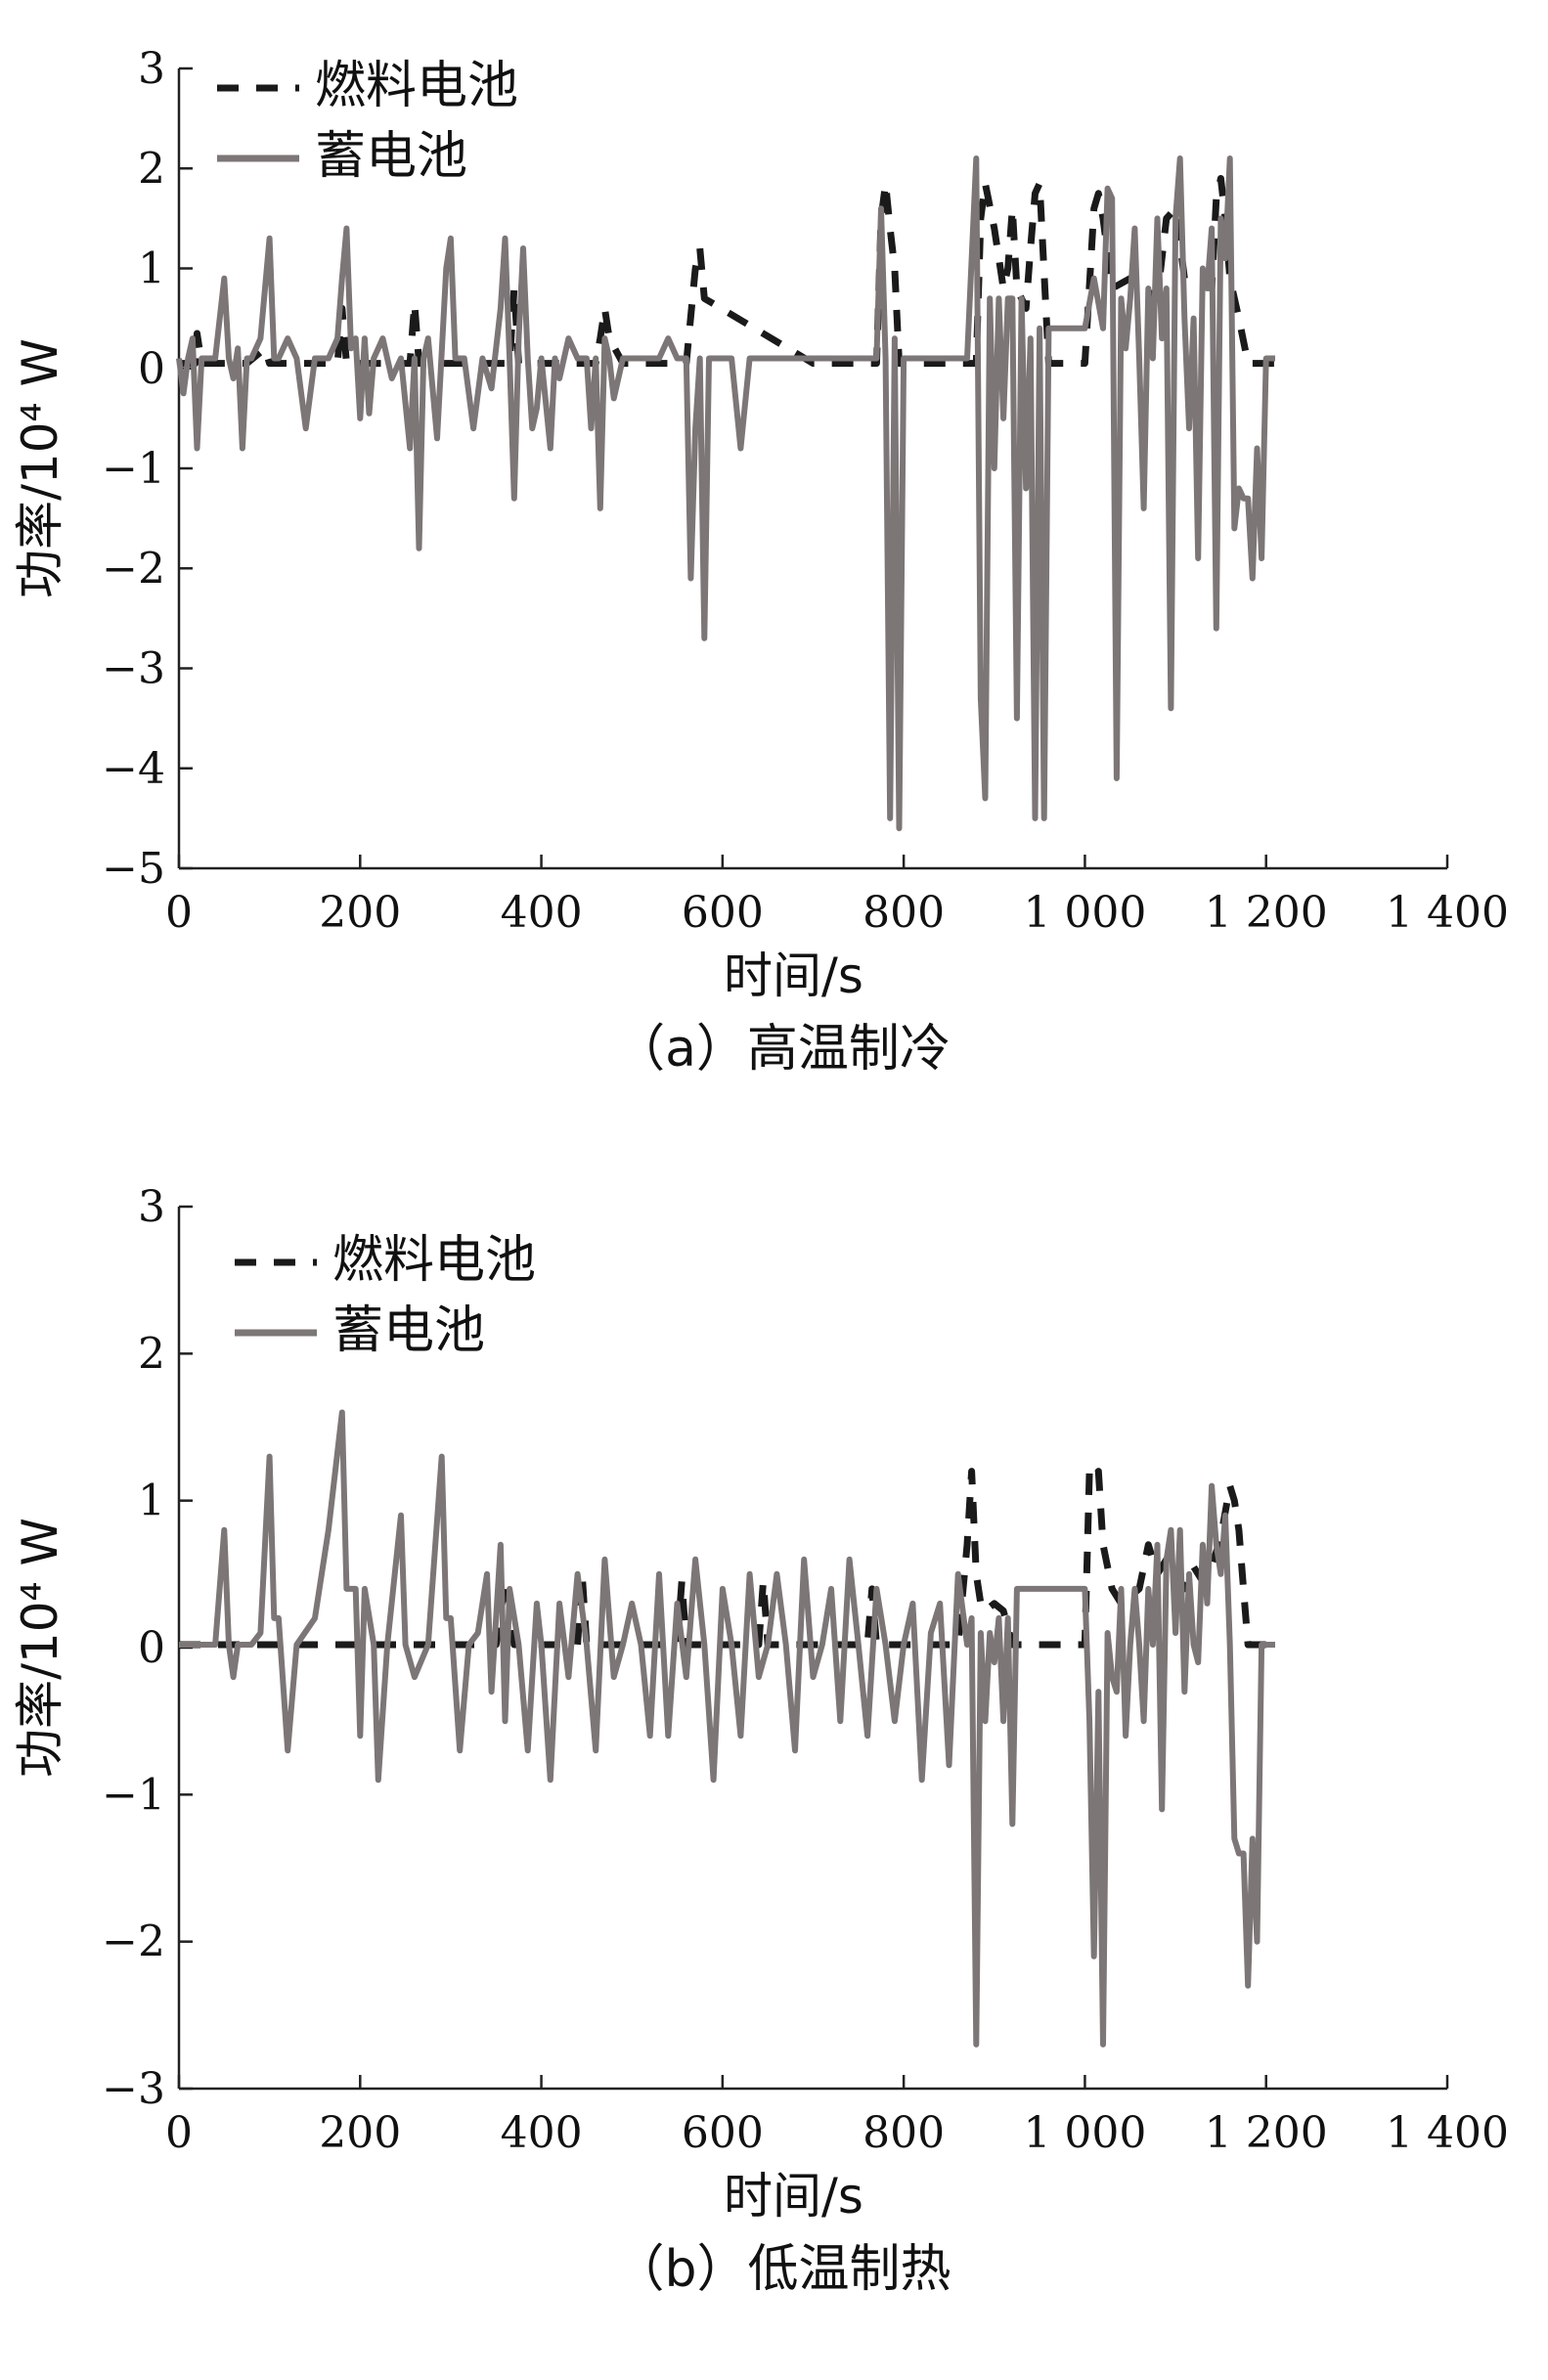 The width and height of the screenshot is (1548, 2380). I want to click on y-tick-label: −4, so click(133, 769).